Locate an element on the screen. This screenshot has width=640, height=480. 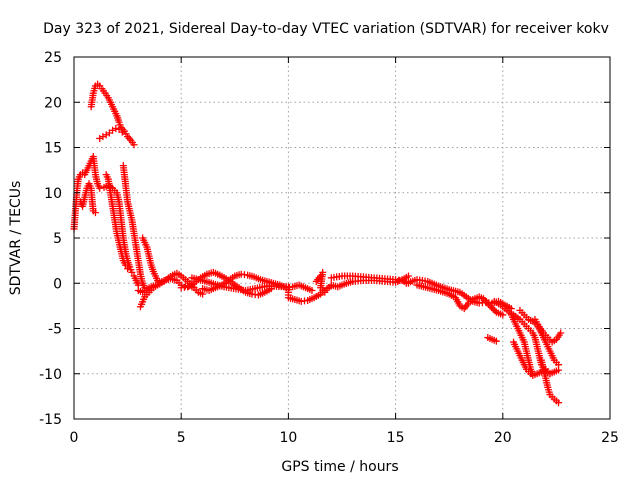
y-tick-label: 20 is located at coordinates (53, 103).